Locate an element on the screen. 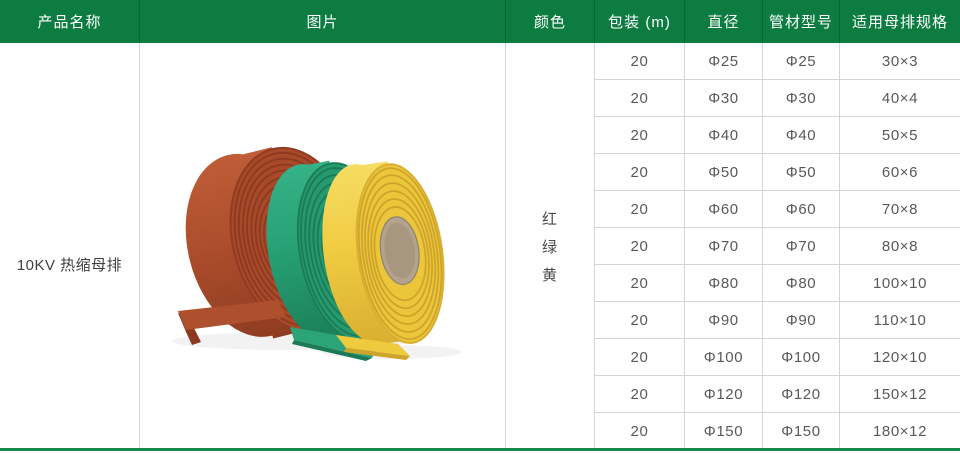 This screenshot has height=453, width=960. cell-tube-model: Φ60 is located at coordinates (801, 209).